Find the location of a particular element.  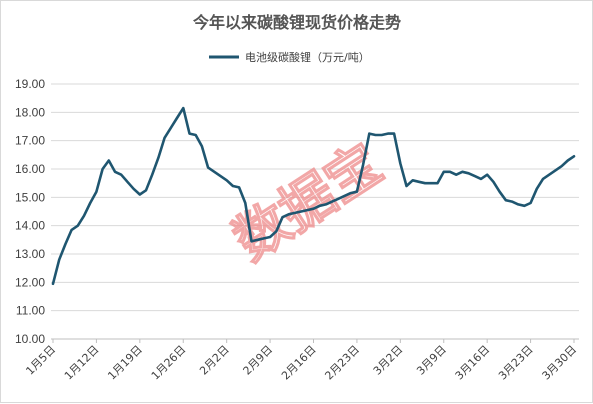

x-axis is located at coordinates (315, 340).